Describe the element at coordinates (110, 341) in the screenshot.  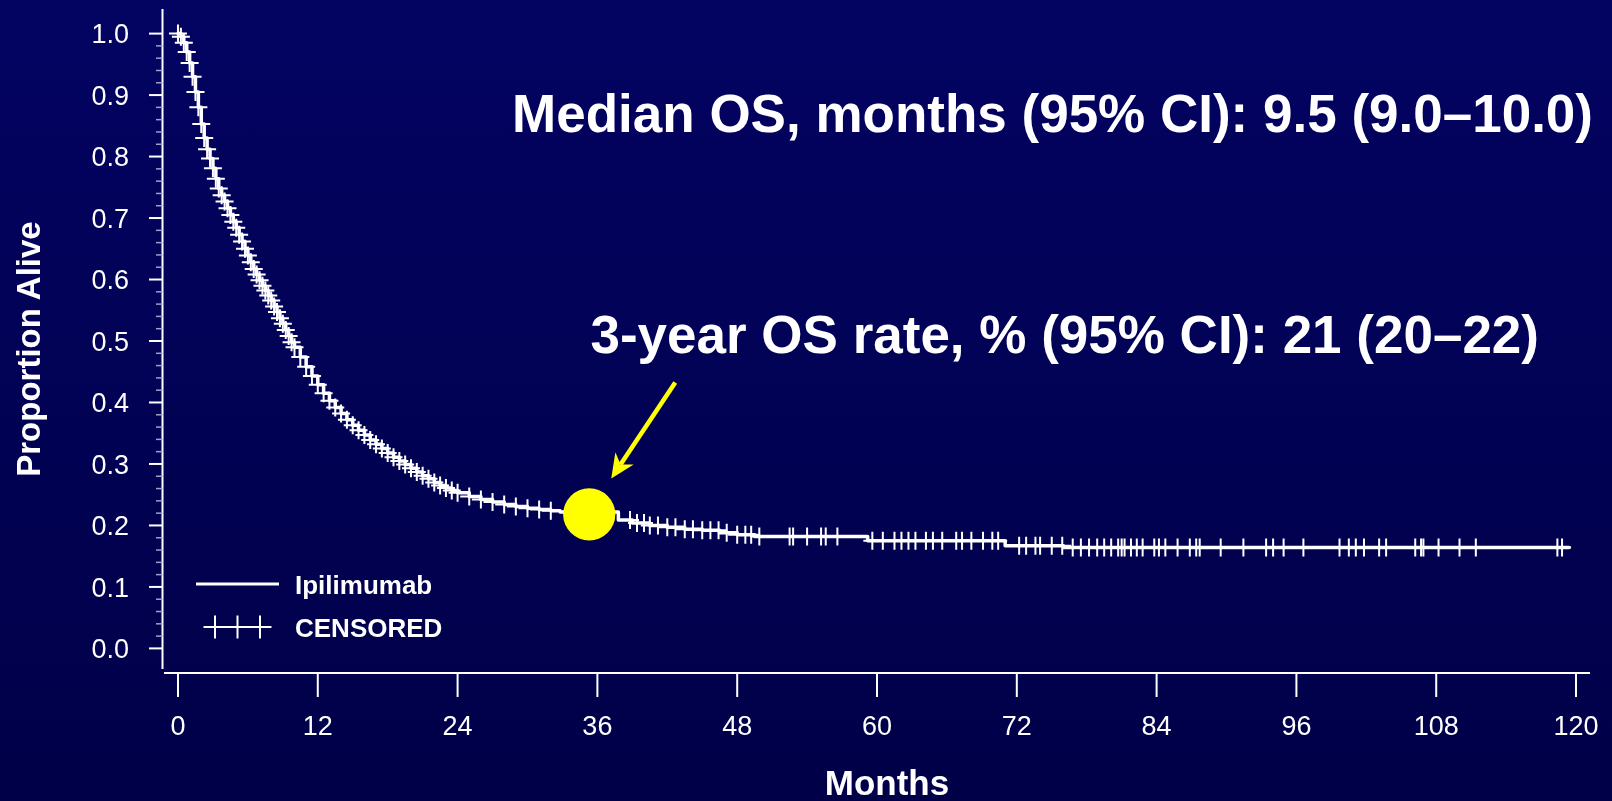
I see `y-tick-label: 0.5` at that location.